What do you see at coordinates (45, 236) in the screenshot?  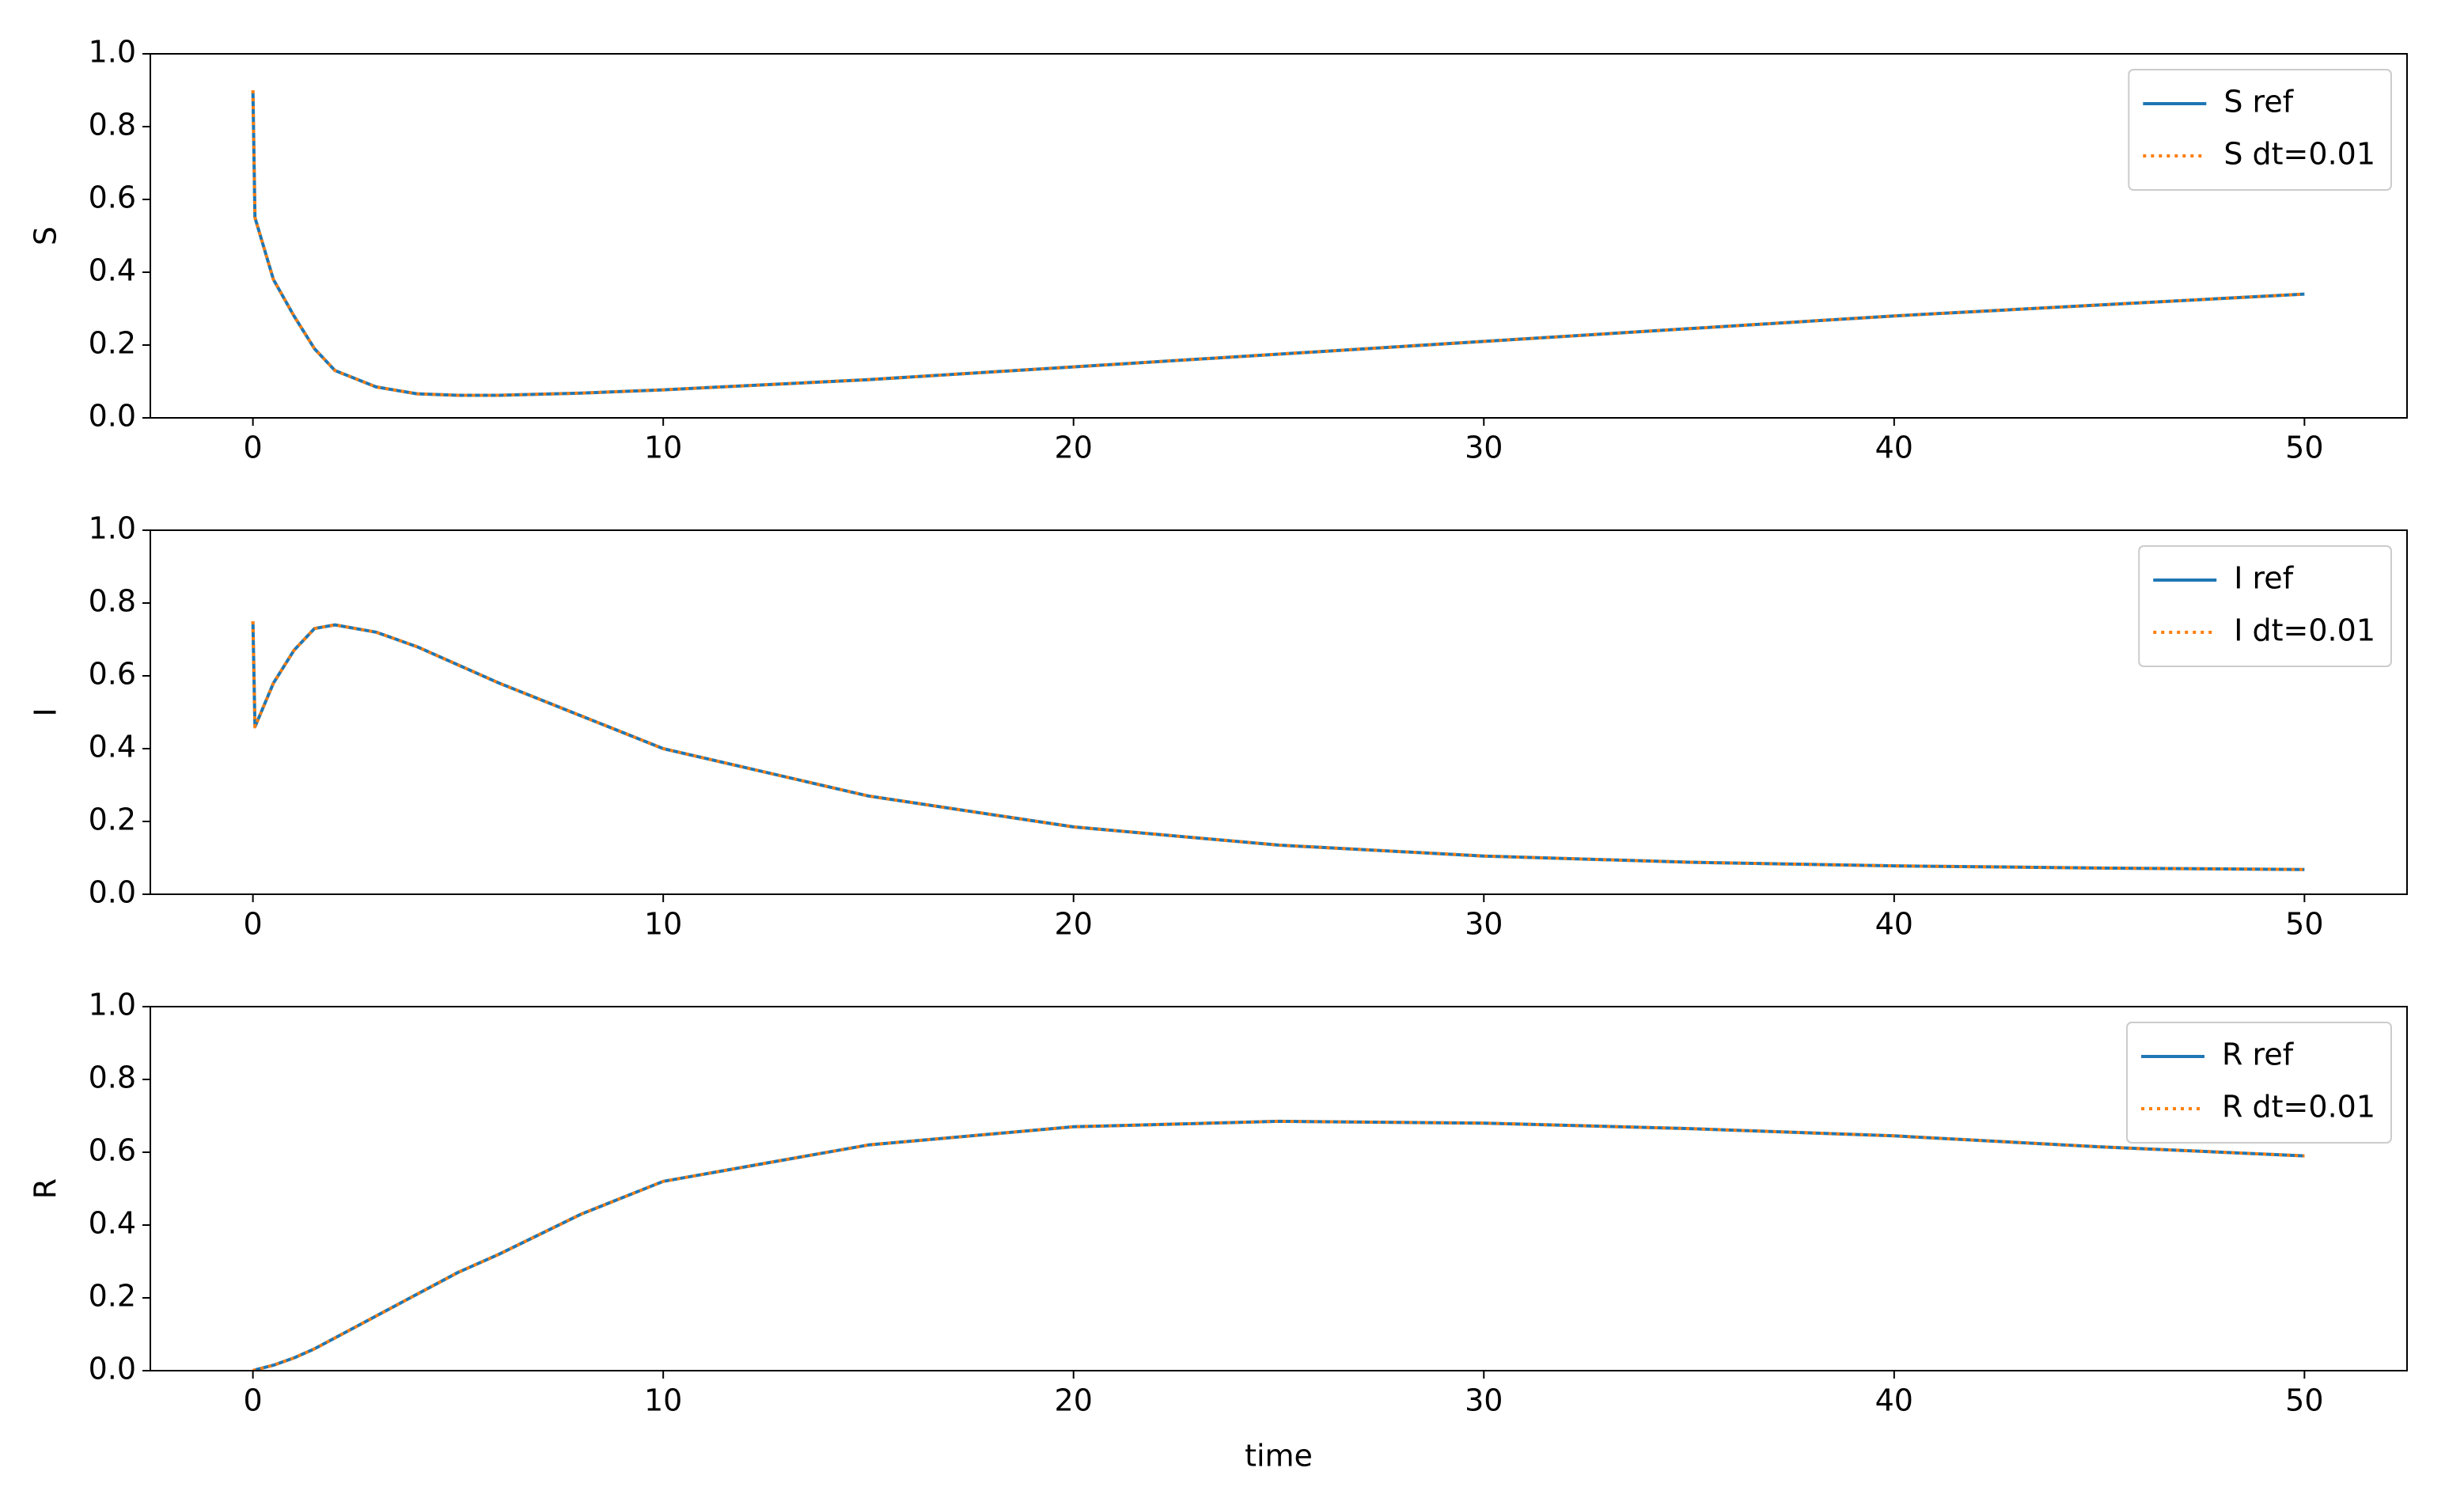 I see `y-axis-label: S` at bounding box center [45, 236].